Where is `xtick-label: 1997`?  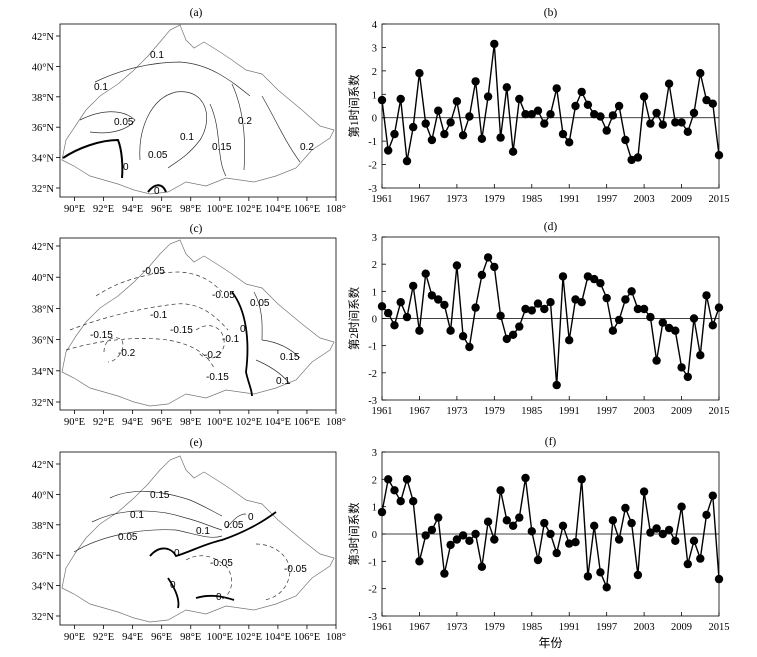
xtick-label: 1997 is located at coordinates (606, 627).